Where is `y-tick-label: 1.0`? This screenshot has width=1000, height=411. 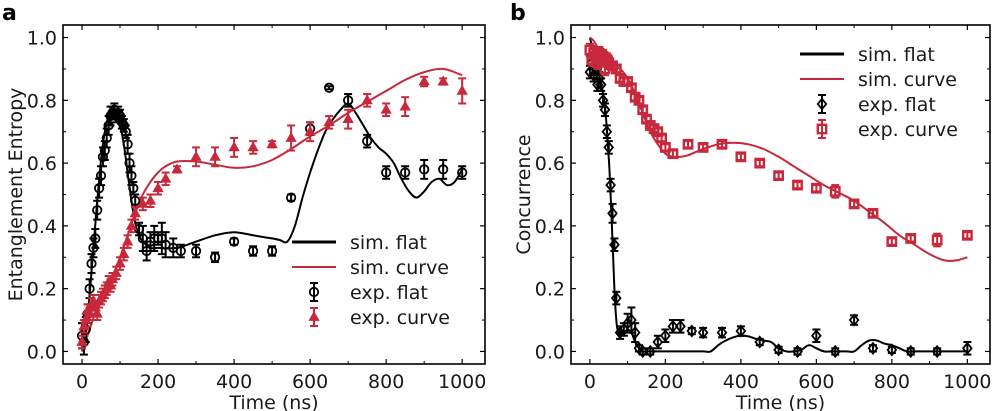 y-tick-label: 1.0 is located at coordinates (42, 39).